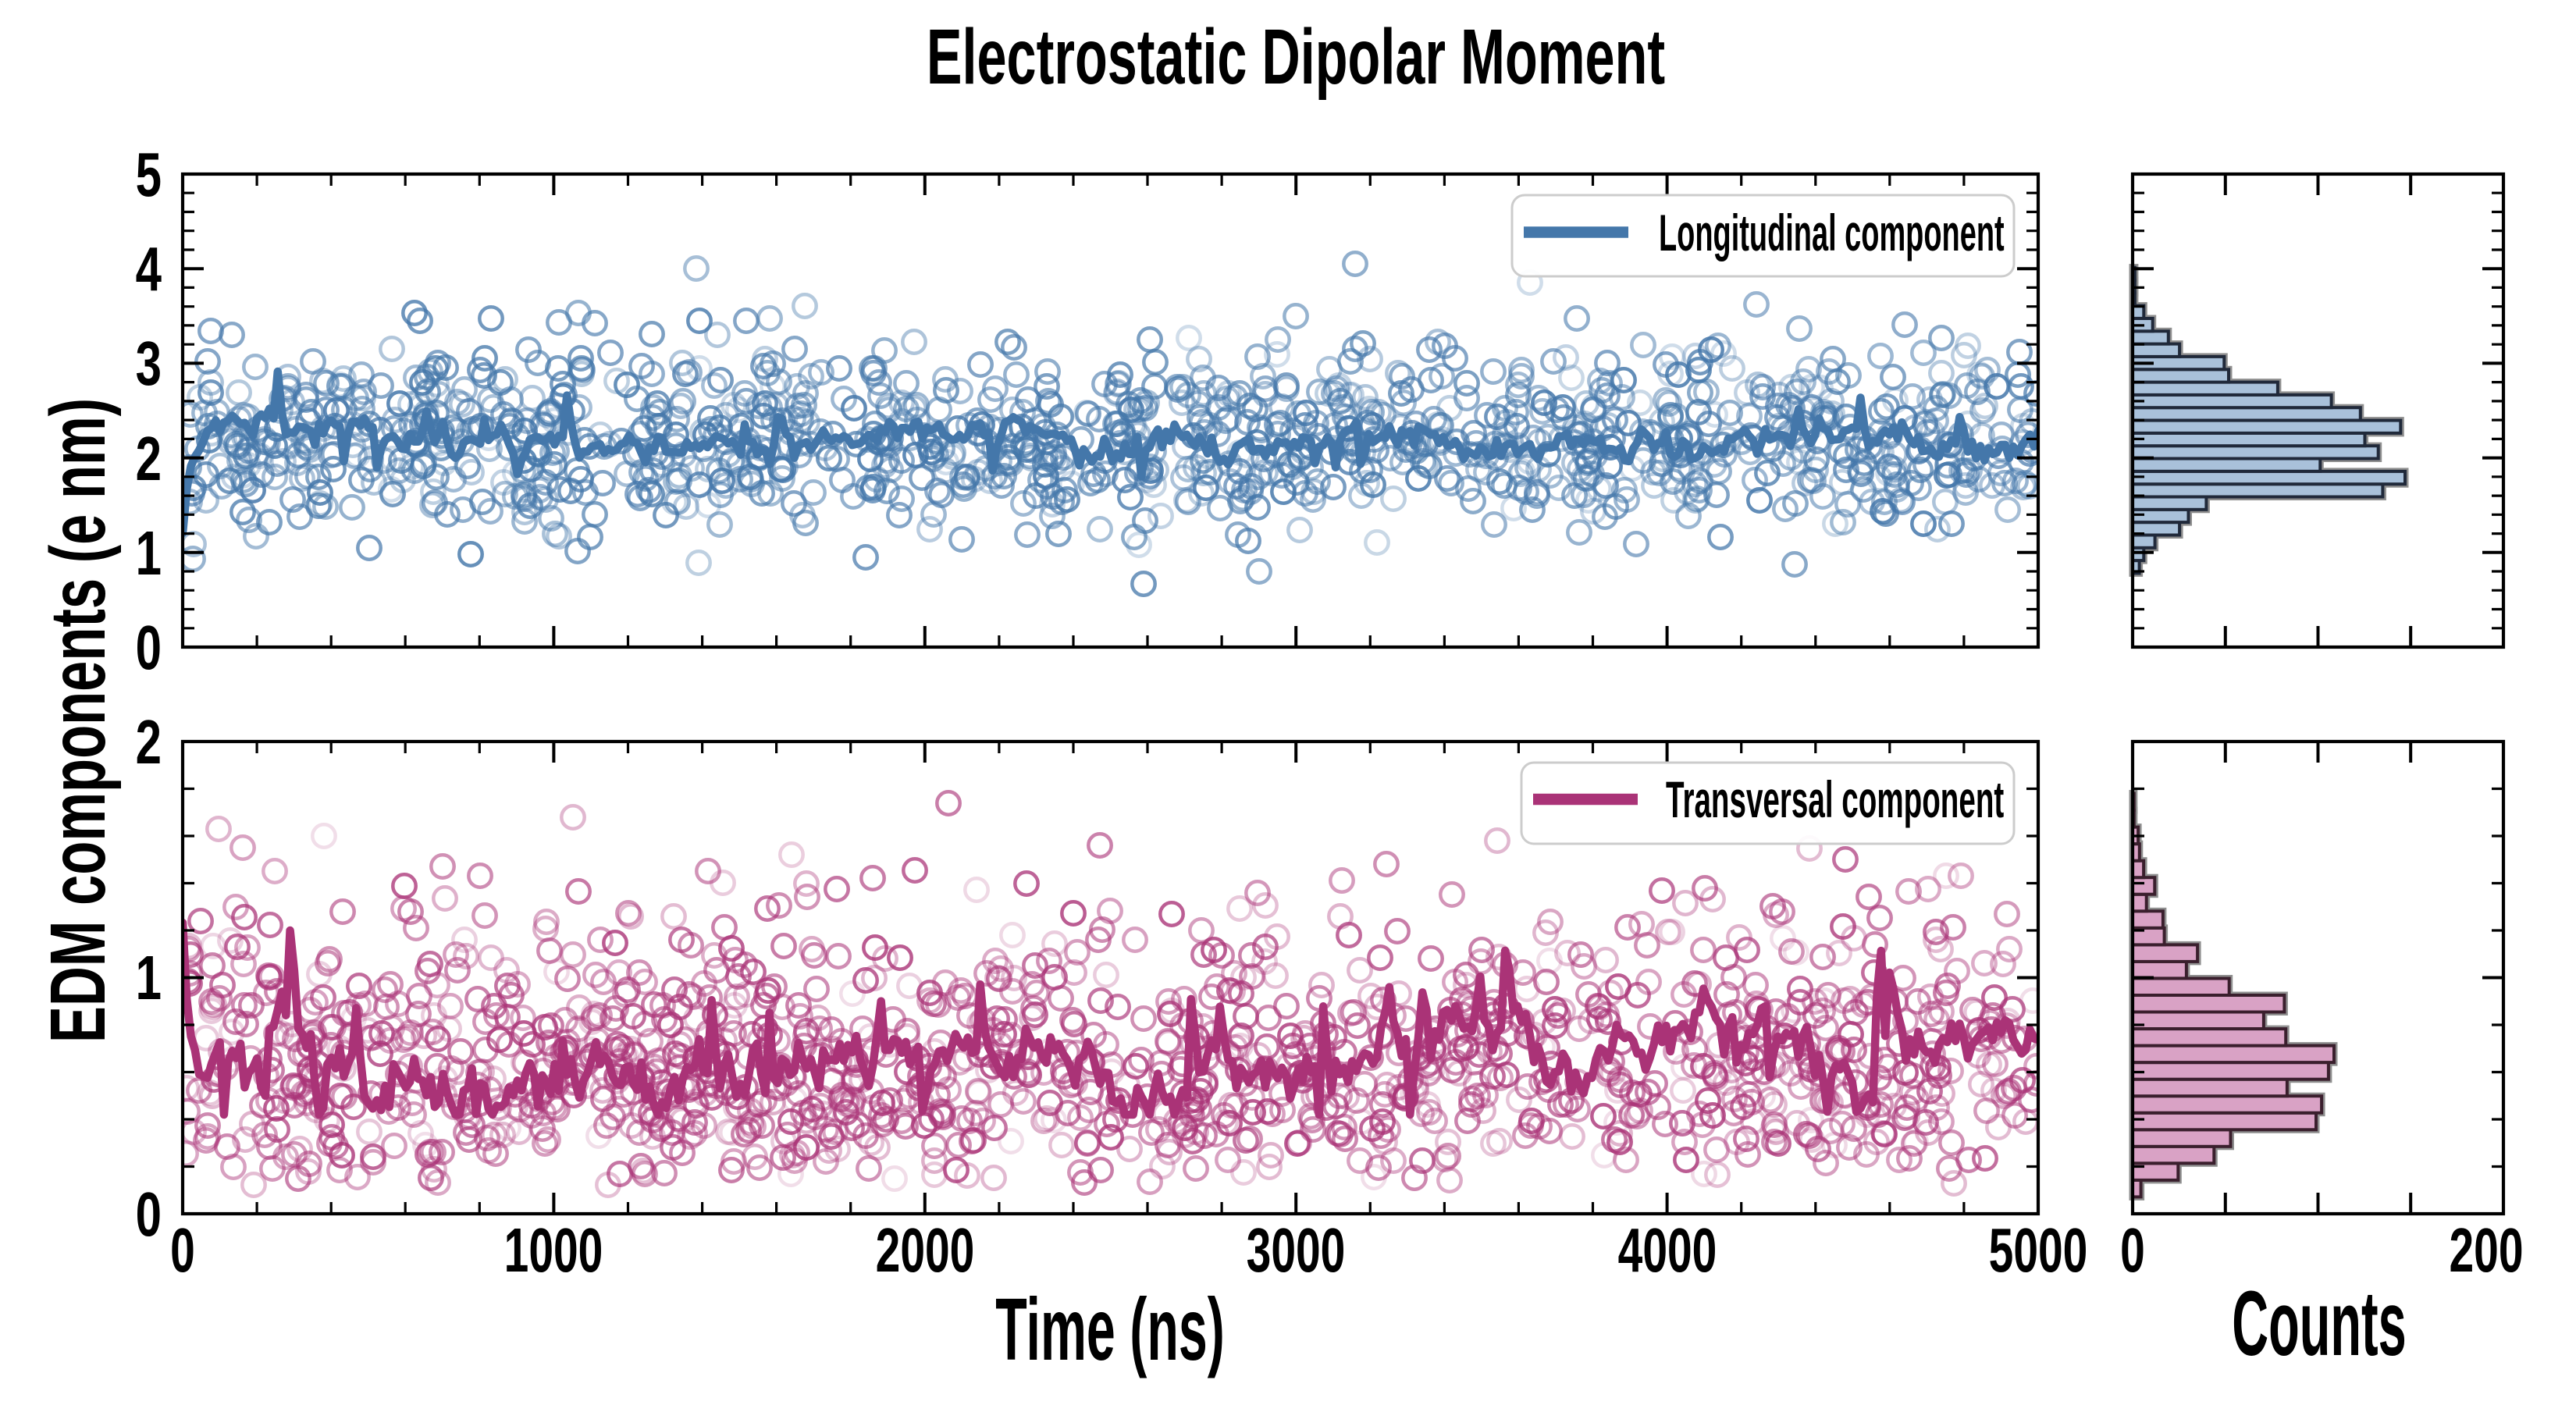 The height and width of the screenshot is (1405, 2576). Describe the element at coordinates (1296, 1250) in the screenshot. I see `svg-text: 3000` at that location.